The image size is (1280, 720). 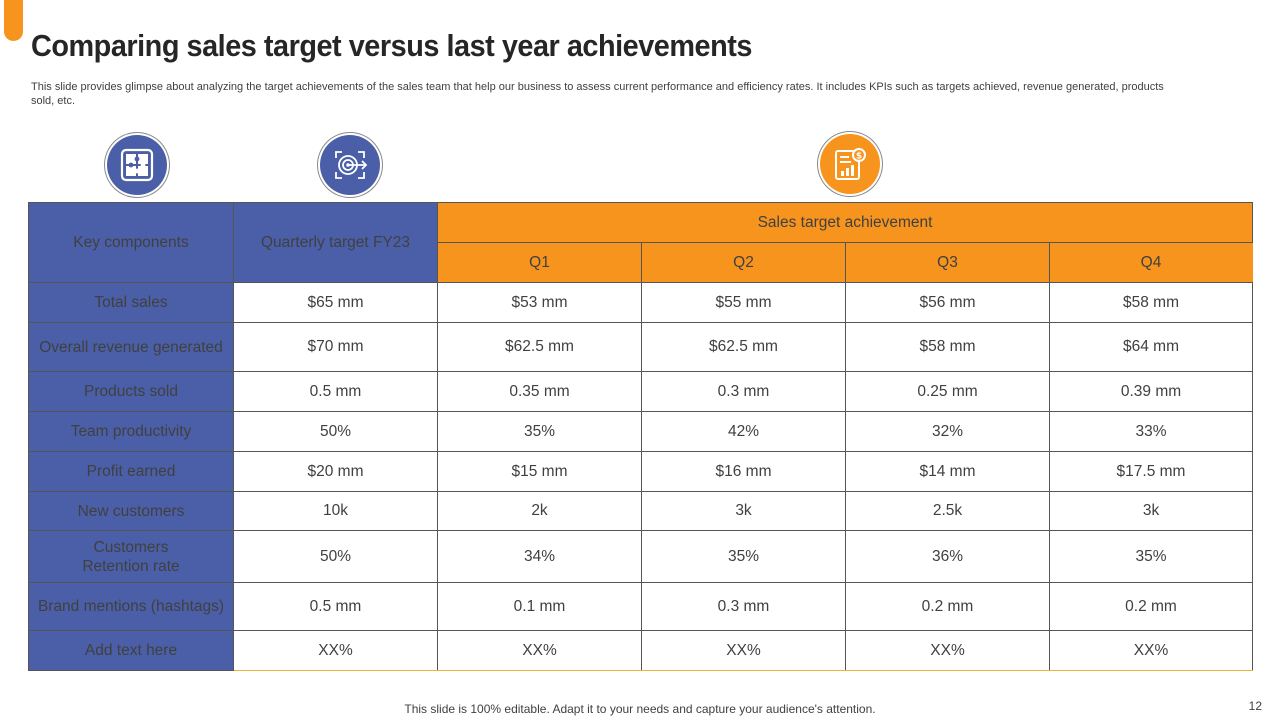 I want to click on row-label: Products sold, so click(x=131, y=391).